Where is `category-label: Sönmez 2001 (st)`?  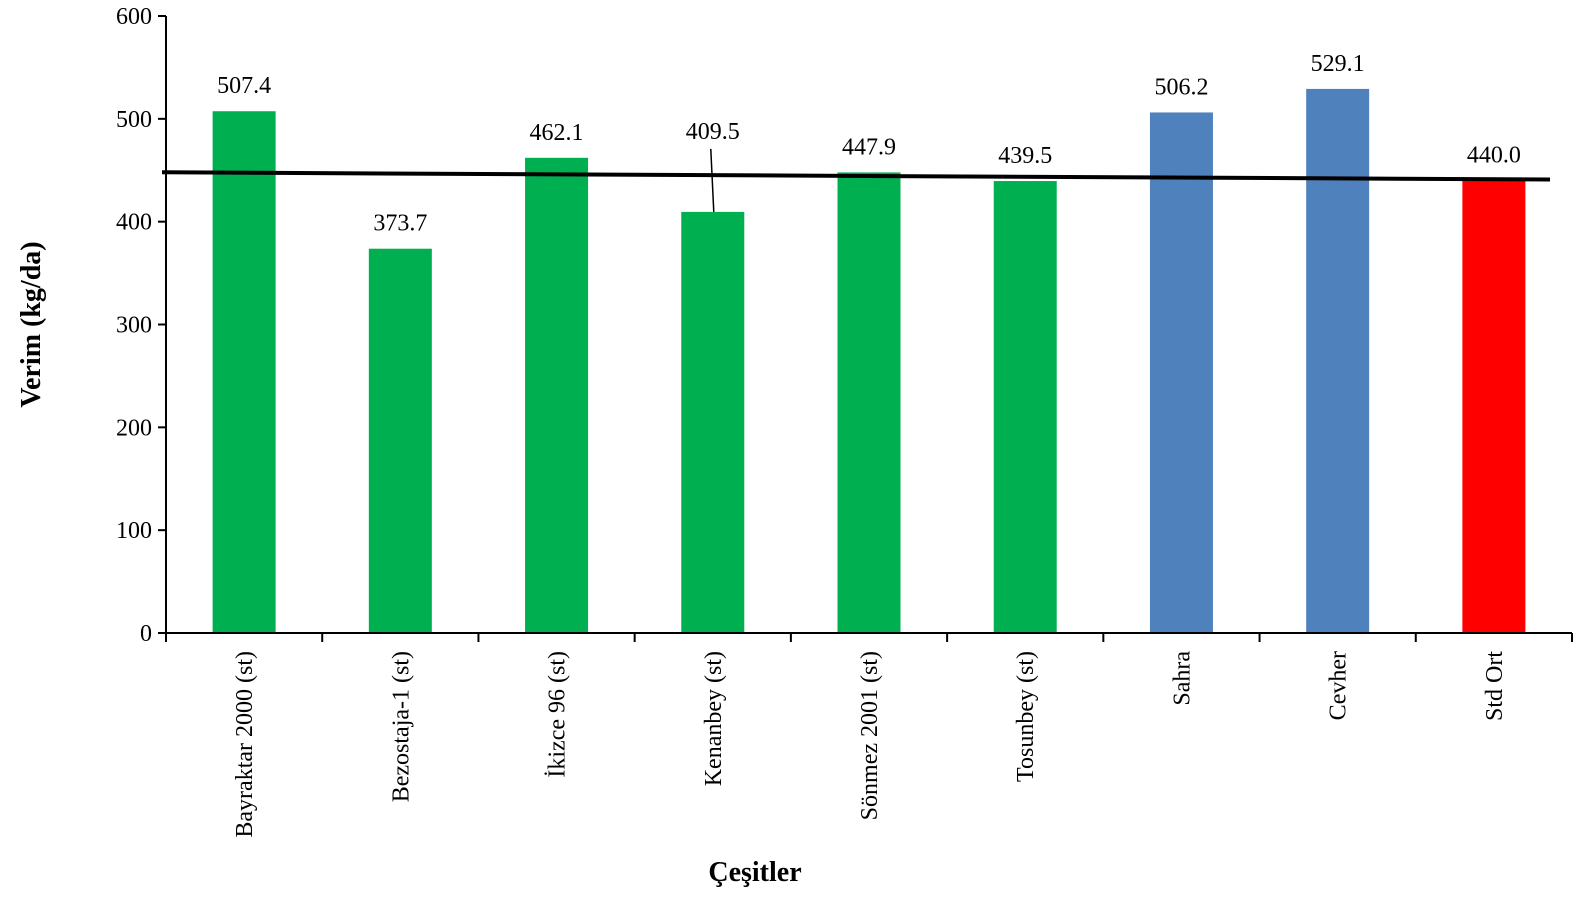 category-label: Sönmez 2001 (st) is located at coordinates (870, 735).